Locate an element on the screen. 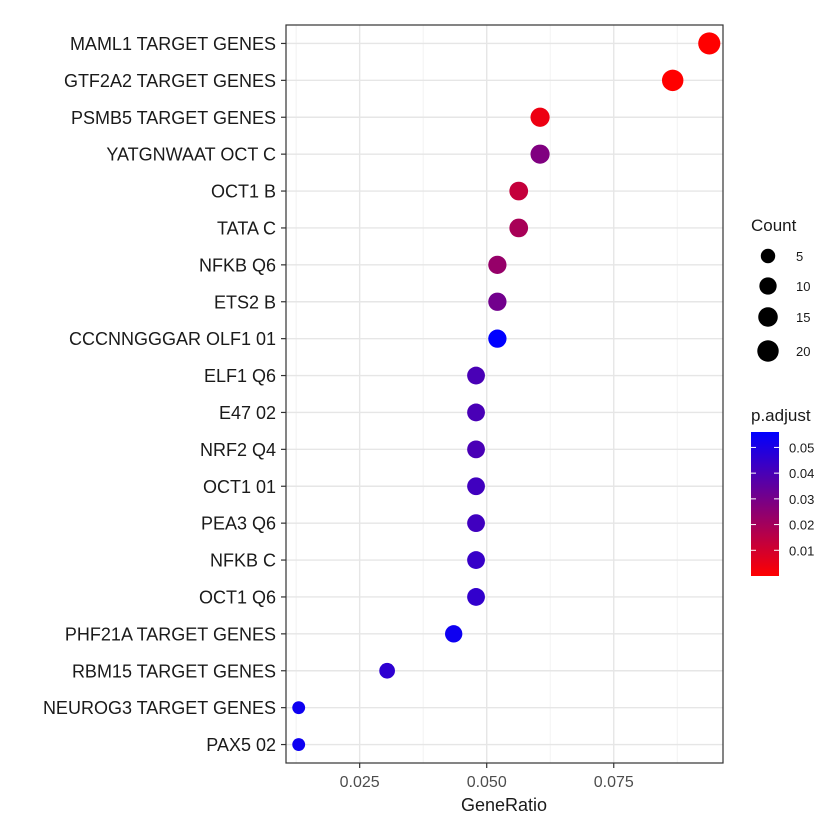 The width and height of the screenshot is (828, 822). p-adjust-legend: p.adjust 0.01 0.02 0.03 0.04 0.05 is located at coordinates (782, 491).